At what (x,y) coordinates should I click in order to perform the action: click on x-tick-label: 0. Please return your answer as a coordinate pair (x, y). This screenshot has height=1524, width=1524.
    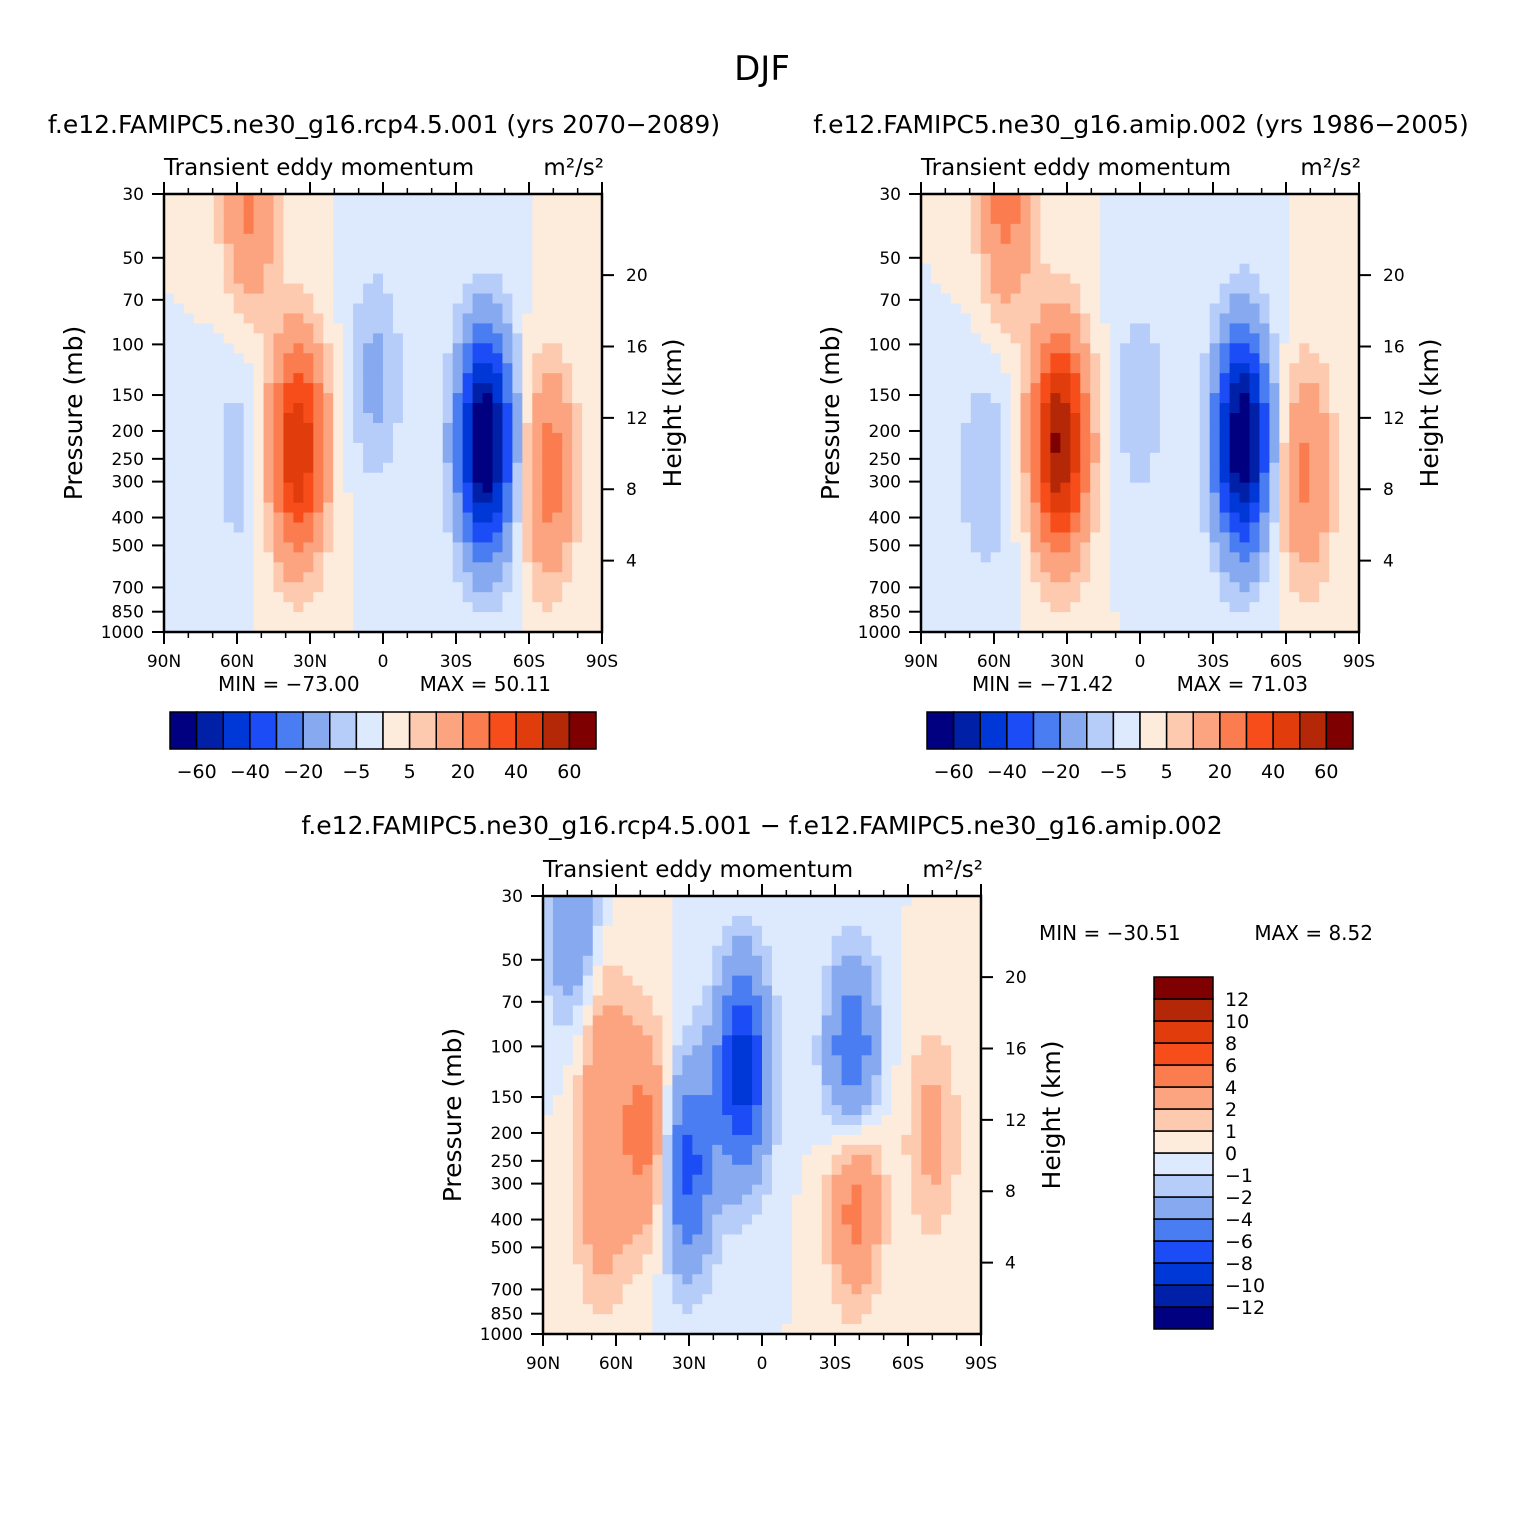
    Looking at the image, I should click on (383, 662).